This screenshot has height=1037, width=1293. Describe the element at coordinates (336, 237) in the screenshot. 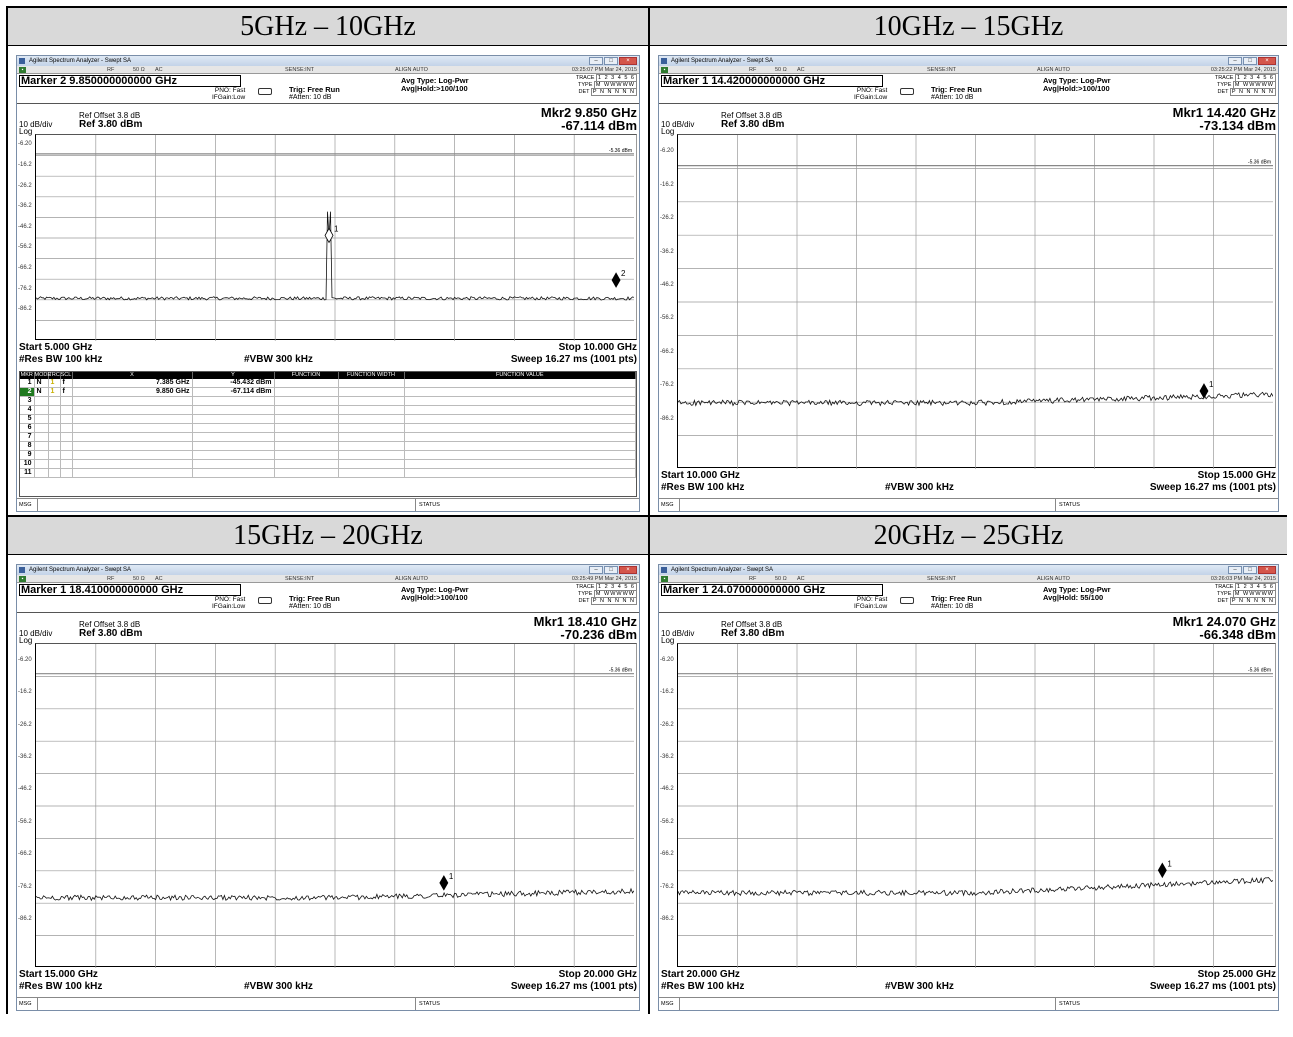

I see `spectrum-plot: -5.36 dBm 1 2` at that location.